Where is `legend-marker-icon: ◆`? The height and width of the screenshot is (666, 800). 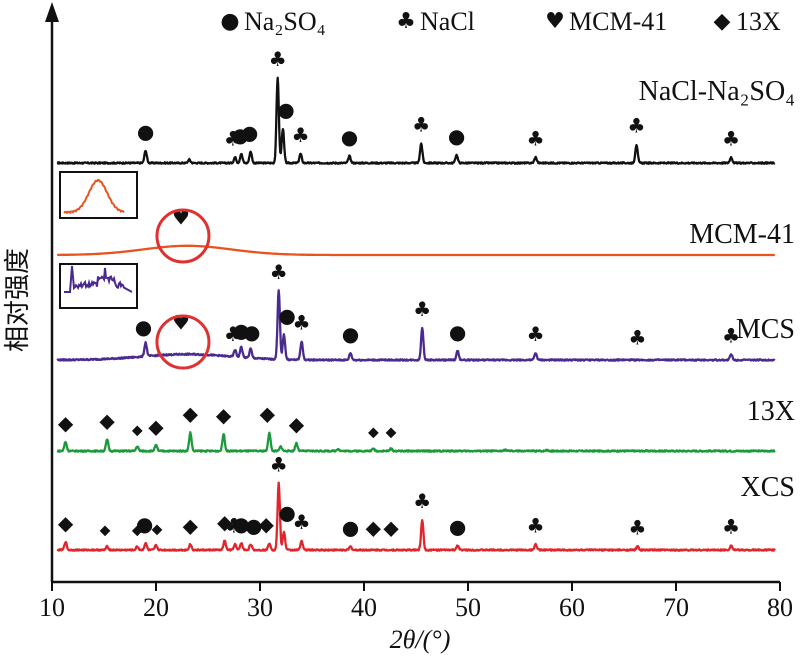 legend-marker-icon: ◆ is located at coordinates (722, 21).